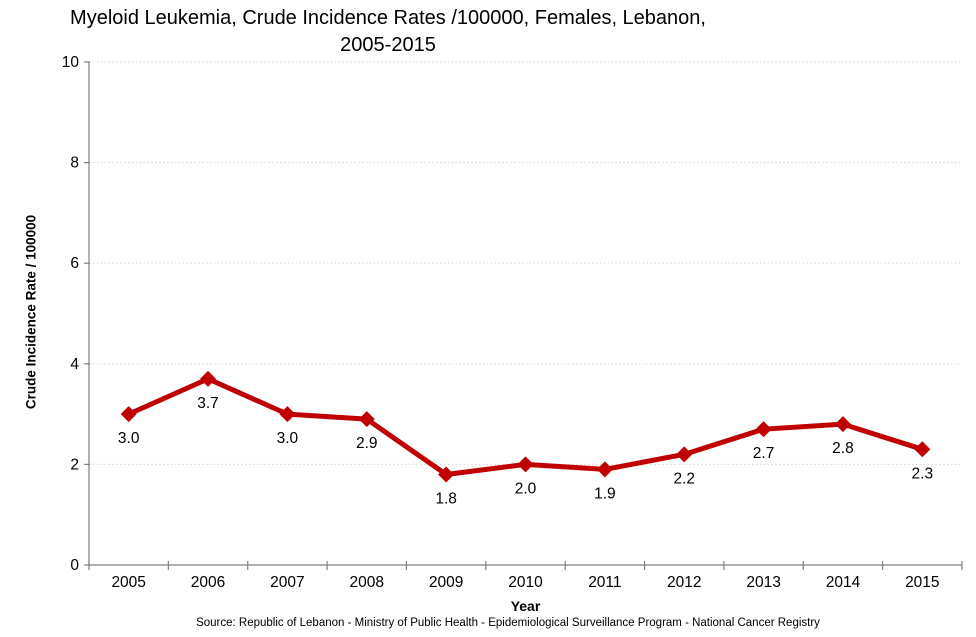 Image resolution: width=976 pixels, height=637 pixels. Describe the element at coordinates (525, 606) in the screenshot. I see `x-axis-title: Year` at that location.